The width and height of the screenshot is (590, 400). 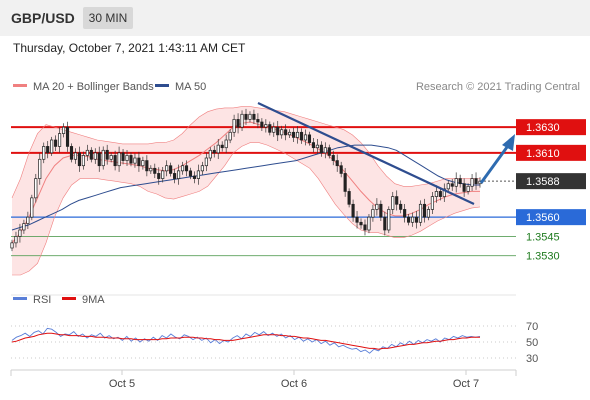 I want to click on main-legend: MA 20 + Bollinger Bands MA 50, so click(x=109, y=87).